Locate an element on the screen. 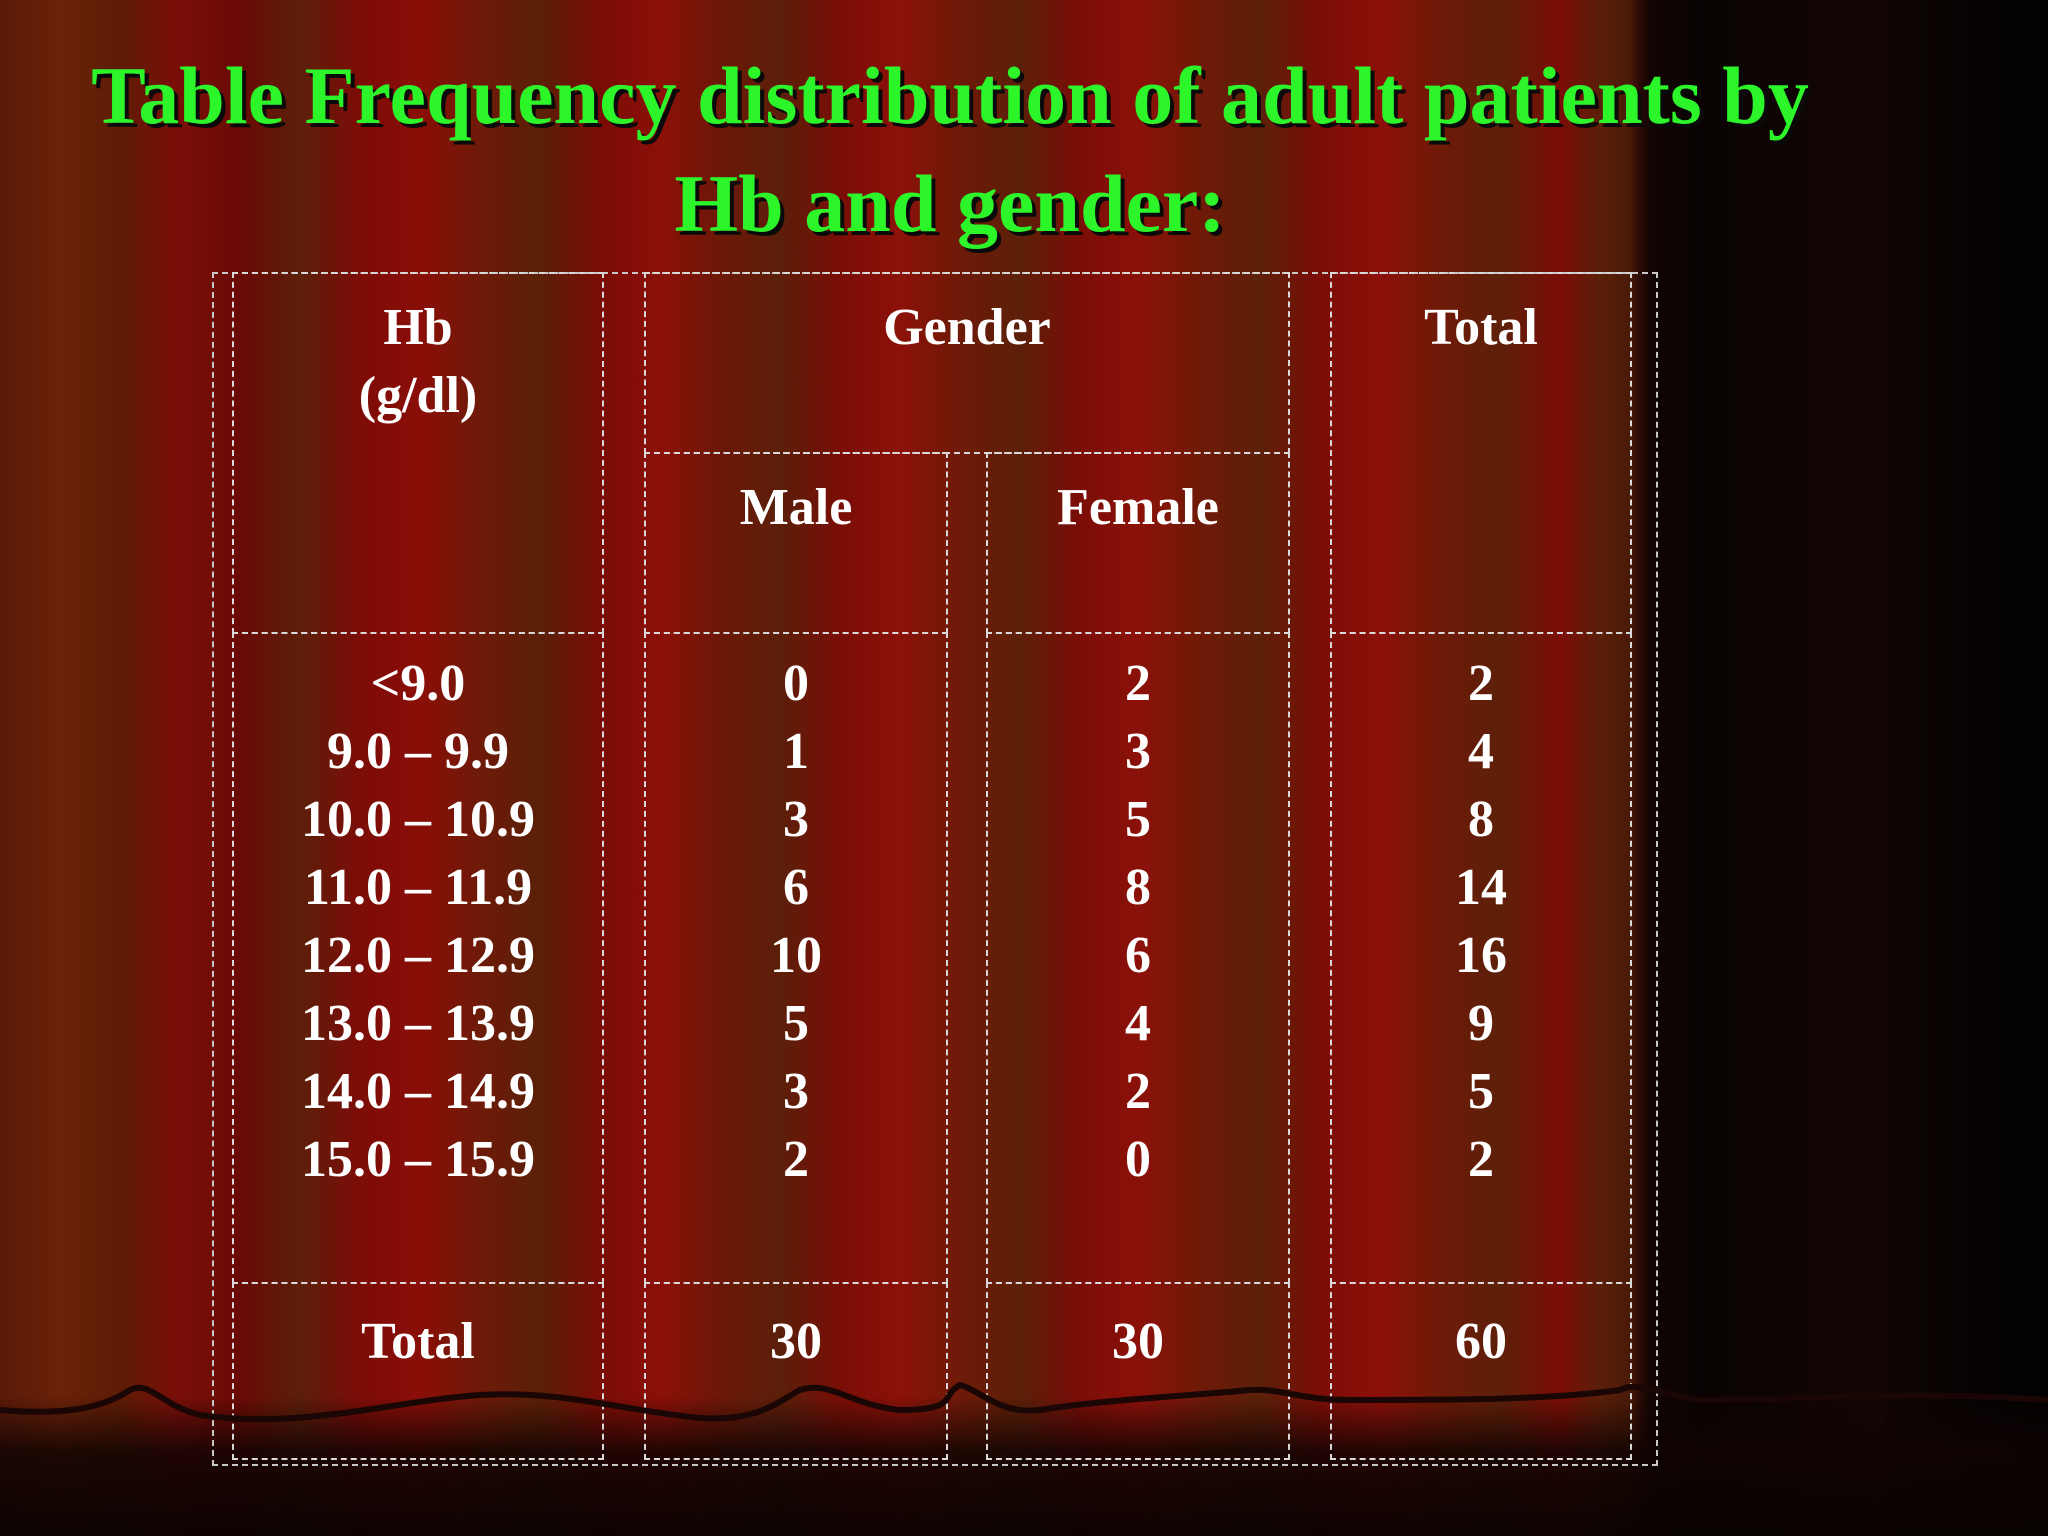 The width and height of the screenshot is (2048, 1536). footer-female: 30 is located at coordinates (1138, 1341).